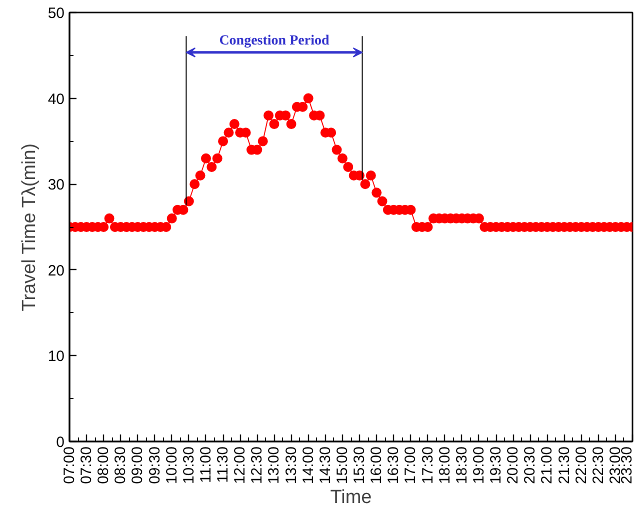 The width and height of the screenshot is (635, 511). I want to click on x-tick-label: 14:00, so click(308, 465).